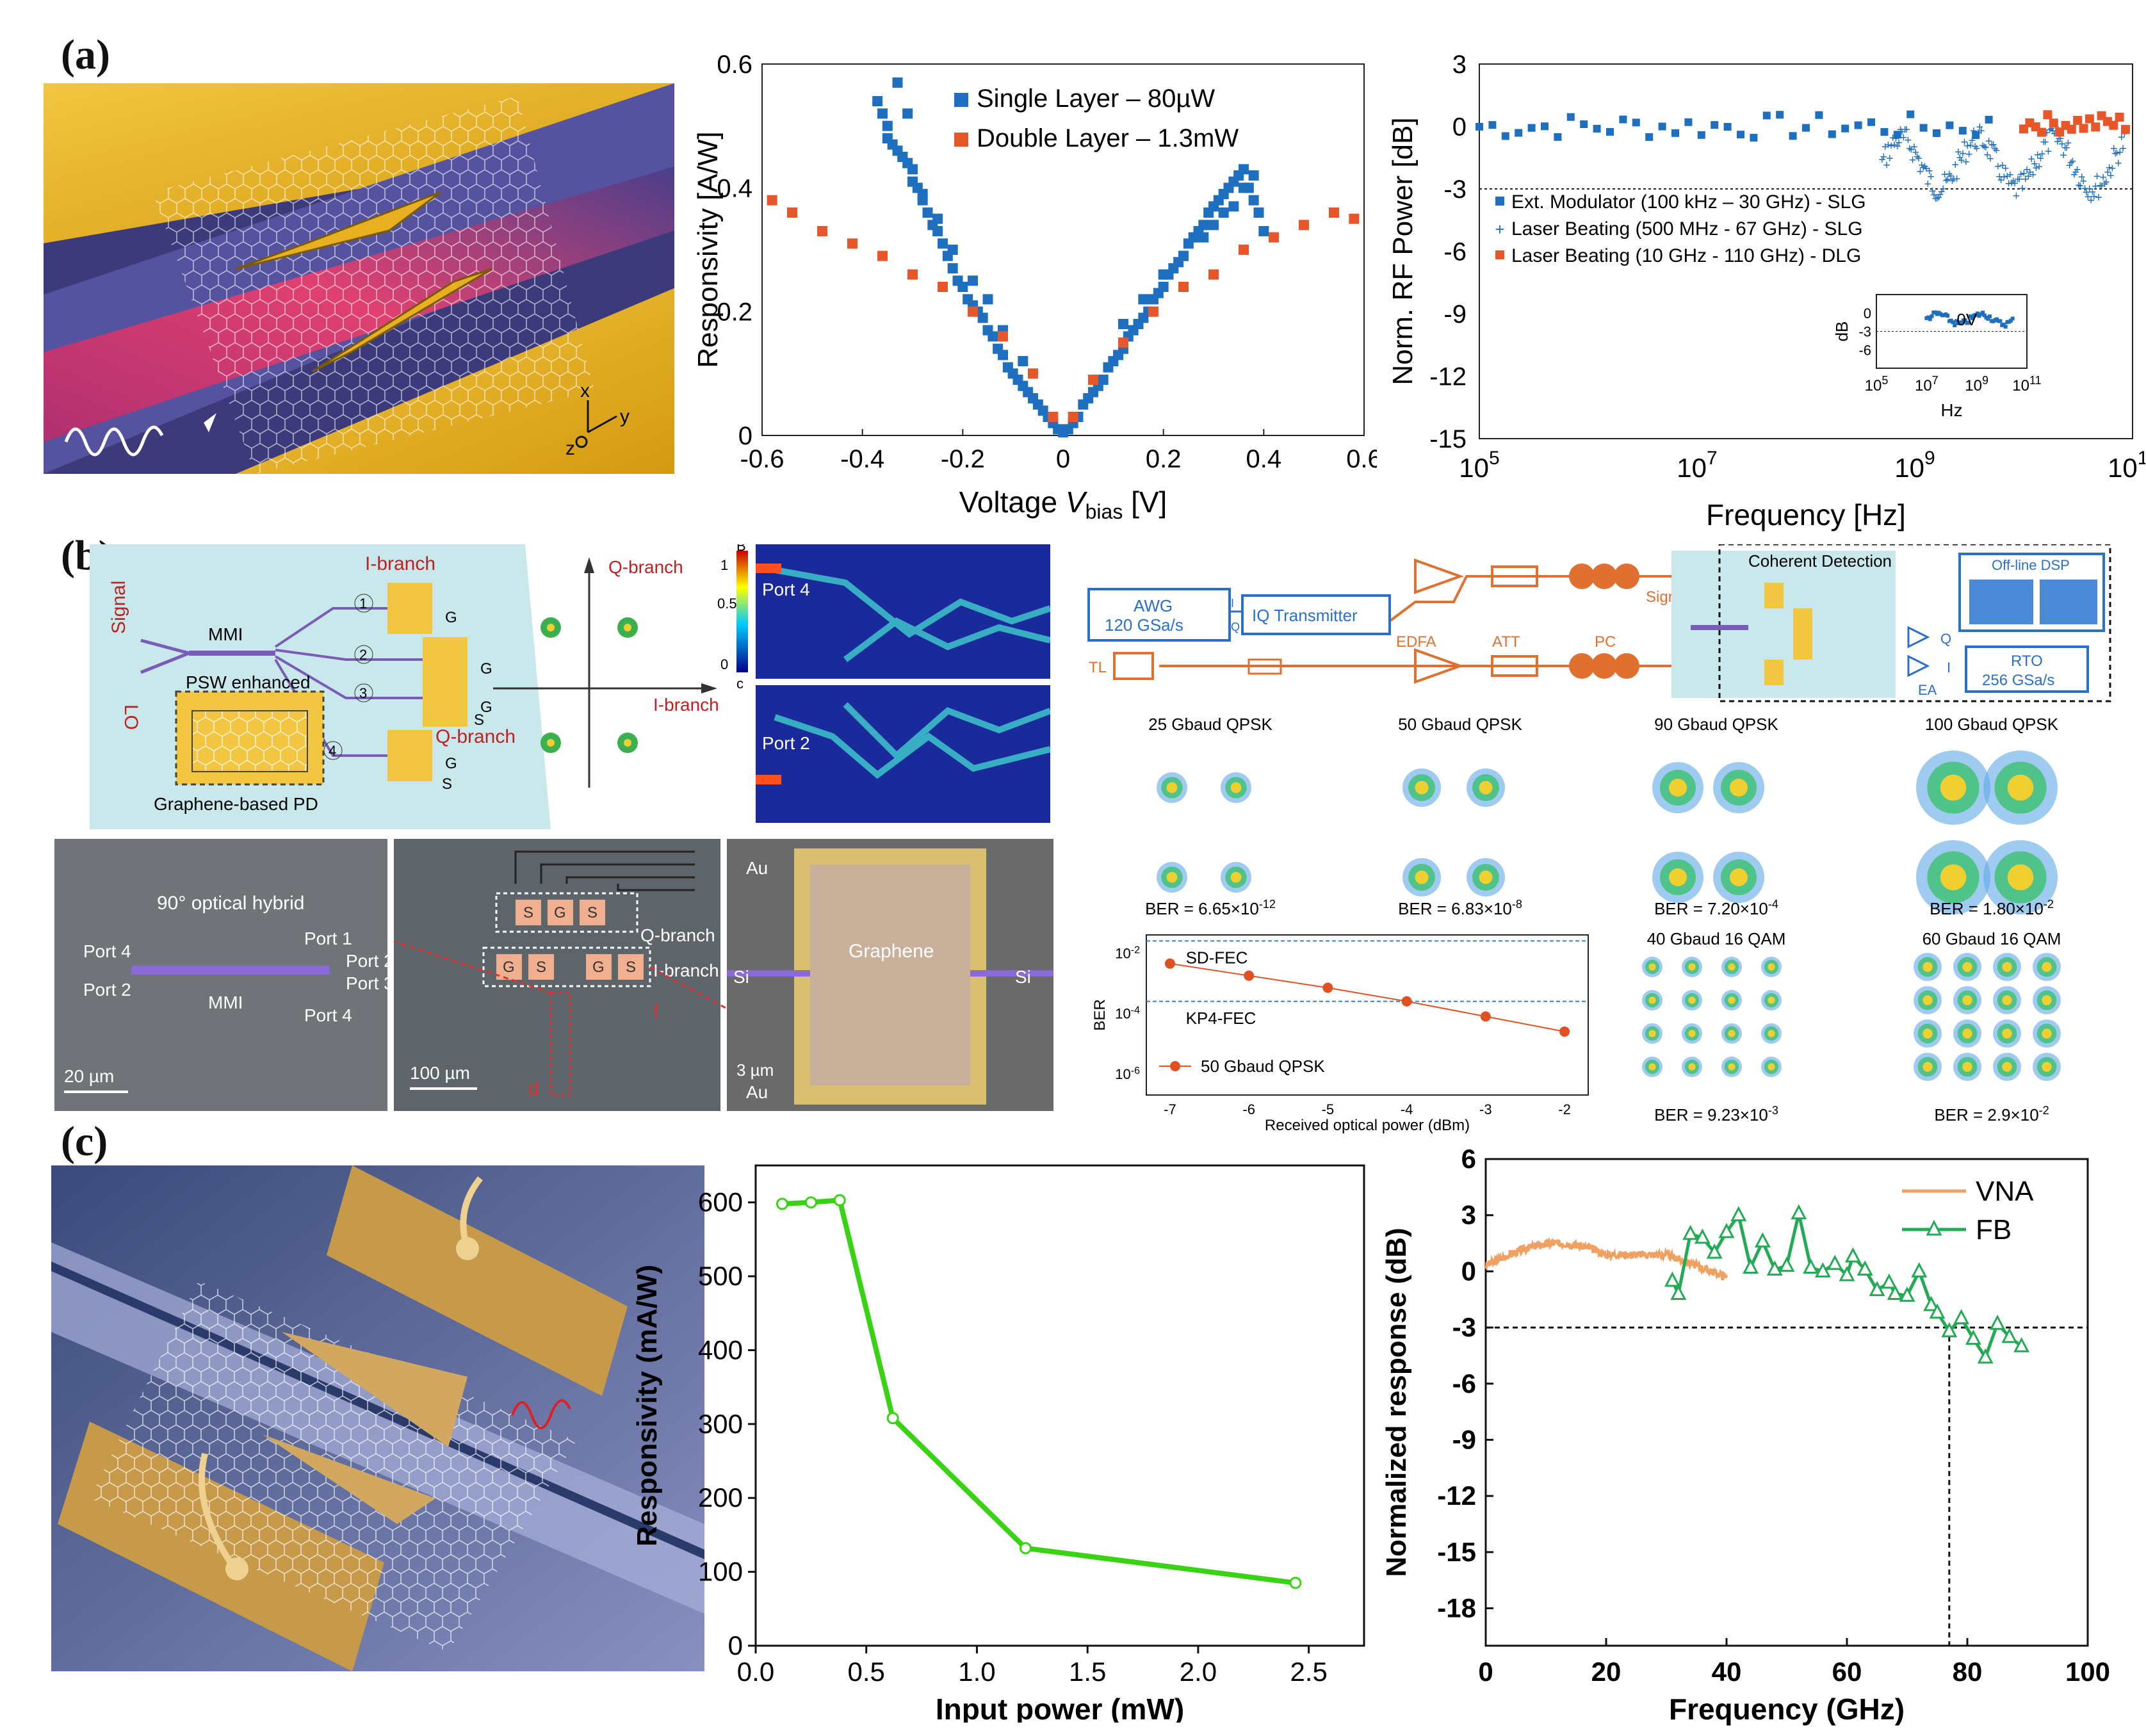  What do you see at coordinates (1248, 1109) in the screenshot?
I see `x-tick-label: -6` at bounding box center [1248, 1109].